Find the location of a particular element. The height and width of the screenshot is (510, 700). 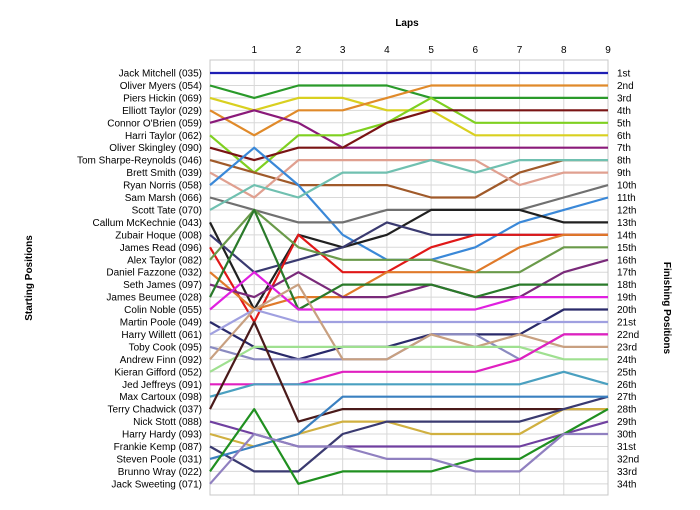

starting-position-label: Seth James (097) is located at coordinates (162, 285).